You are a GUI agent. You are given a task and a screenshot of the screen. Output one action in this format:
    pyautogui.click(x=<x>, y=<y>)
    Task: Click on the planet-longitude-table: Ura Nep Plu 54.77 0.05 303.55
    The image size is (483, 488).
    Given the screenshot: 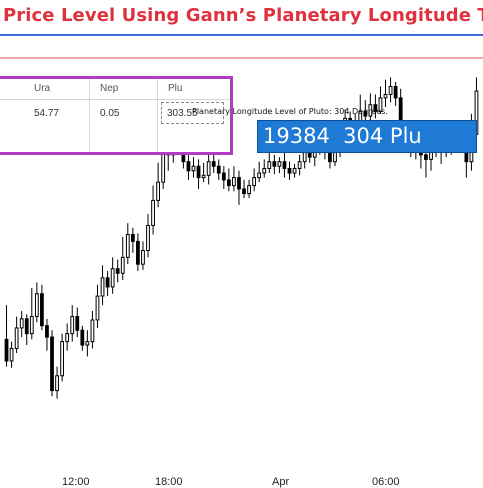 What is the action you would take?
    pyautogui.click(x=116, y=115)
    